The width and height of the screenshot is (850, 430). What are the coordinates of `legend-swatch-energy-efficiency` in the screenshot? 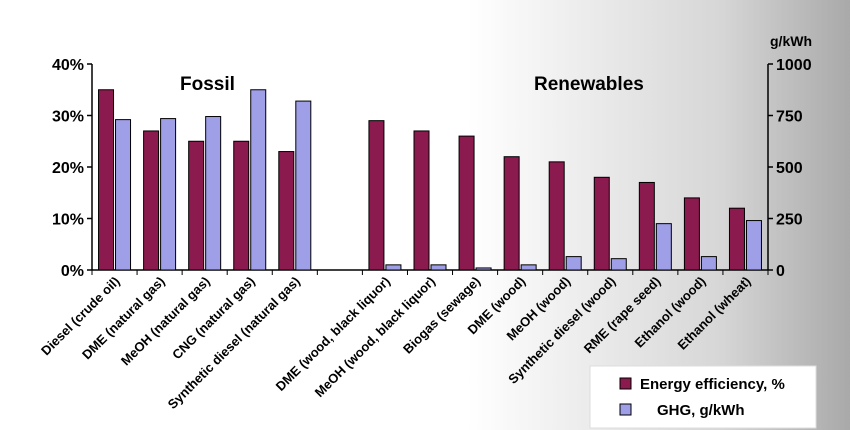 It's located at (625, 383).